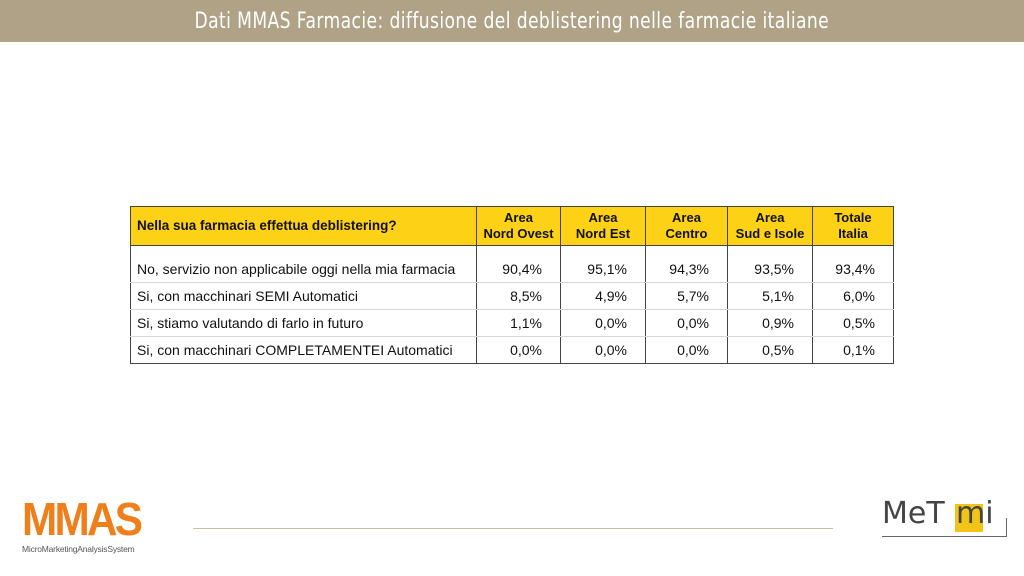  I want to click on mmas-logo-letters: MMAS, so click(82, 519).